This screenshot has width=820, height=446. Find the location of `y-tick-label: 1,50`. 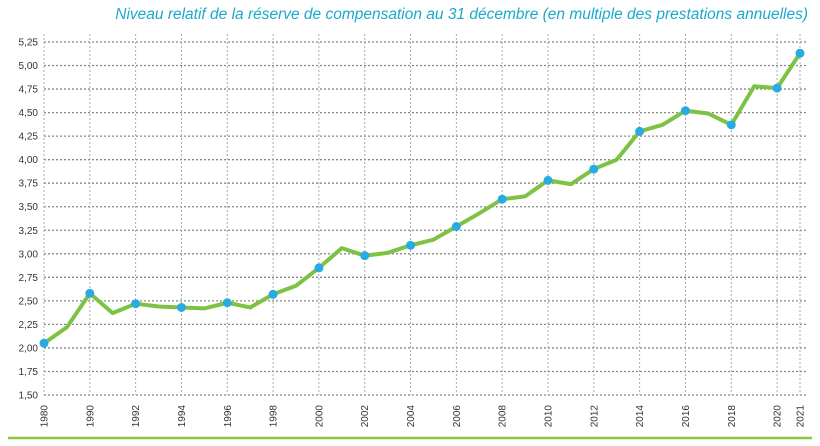

y-tick-label: 1,50 is located at coordinates (29, 396).